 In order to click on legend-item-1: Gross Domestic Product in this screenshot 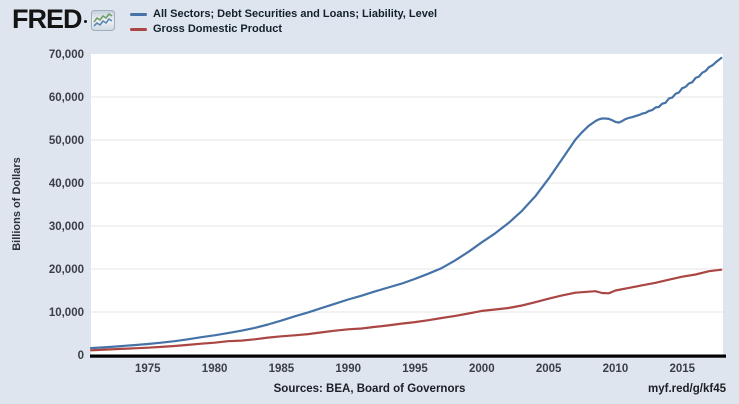, I will do `click(283, 29)`.